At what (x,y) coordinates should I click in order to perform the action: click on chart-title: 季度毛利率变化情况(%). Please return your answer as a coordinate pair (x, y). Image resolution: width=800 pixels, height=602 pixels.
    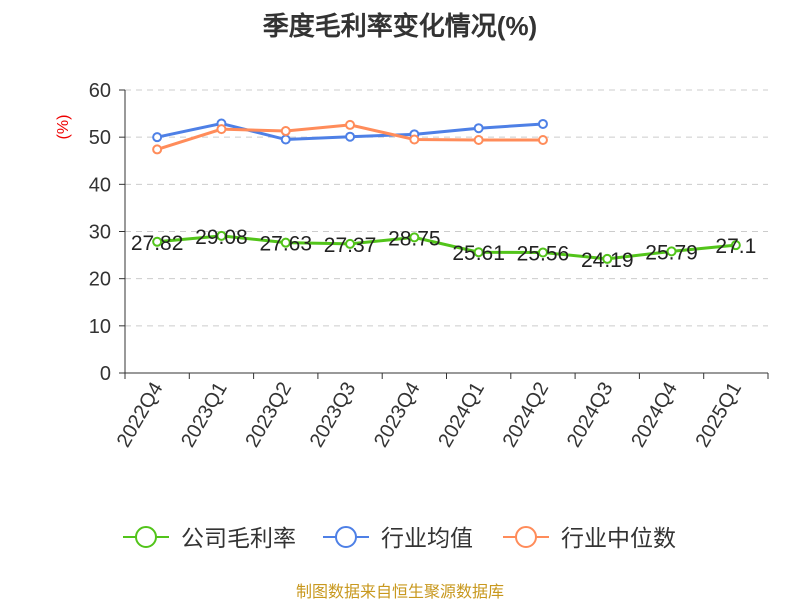
    Looking at the image, I should click on (400, 26).